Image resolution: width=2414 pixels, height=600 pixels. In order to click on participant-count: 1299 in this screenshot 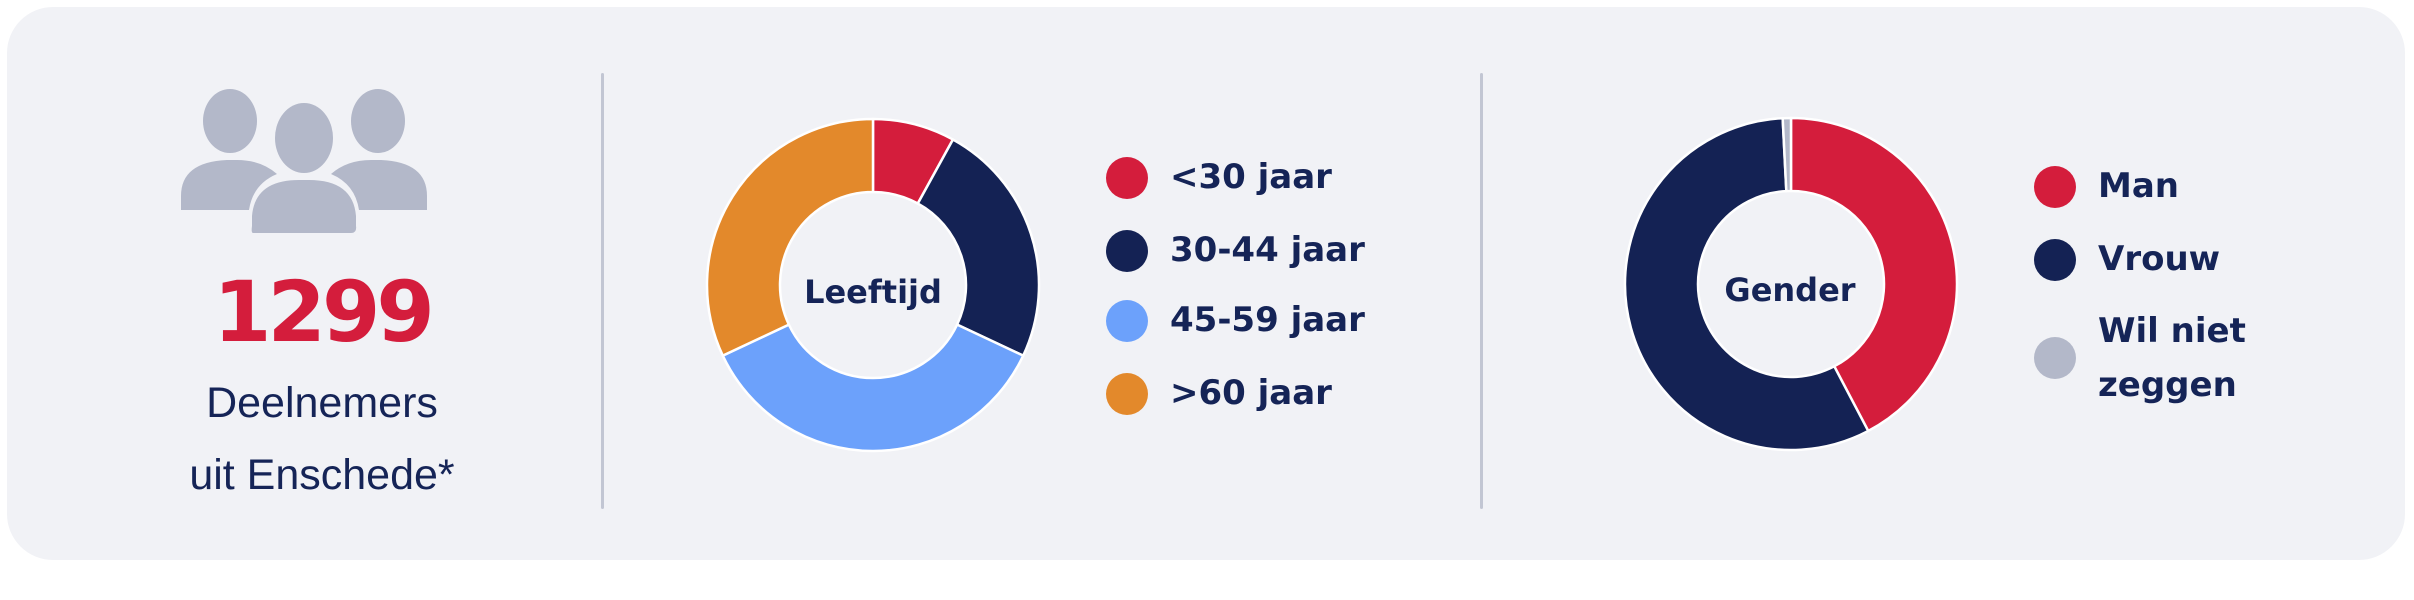, I will do `click(324, 312)`.